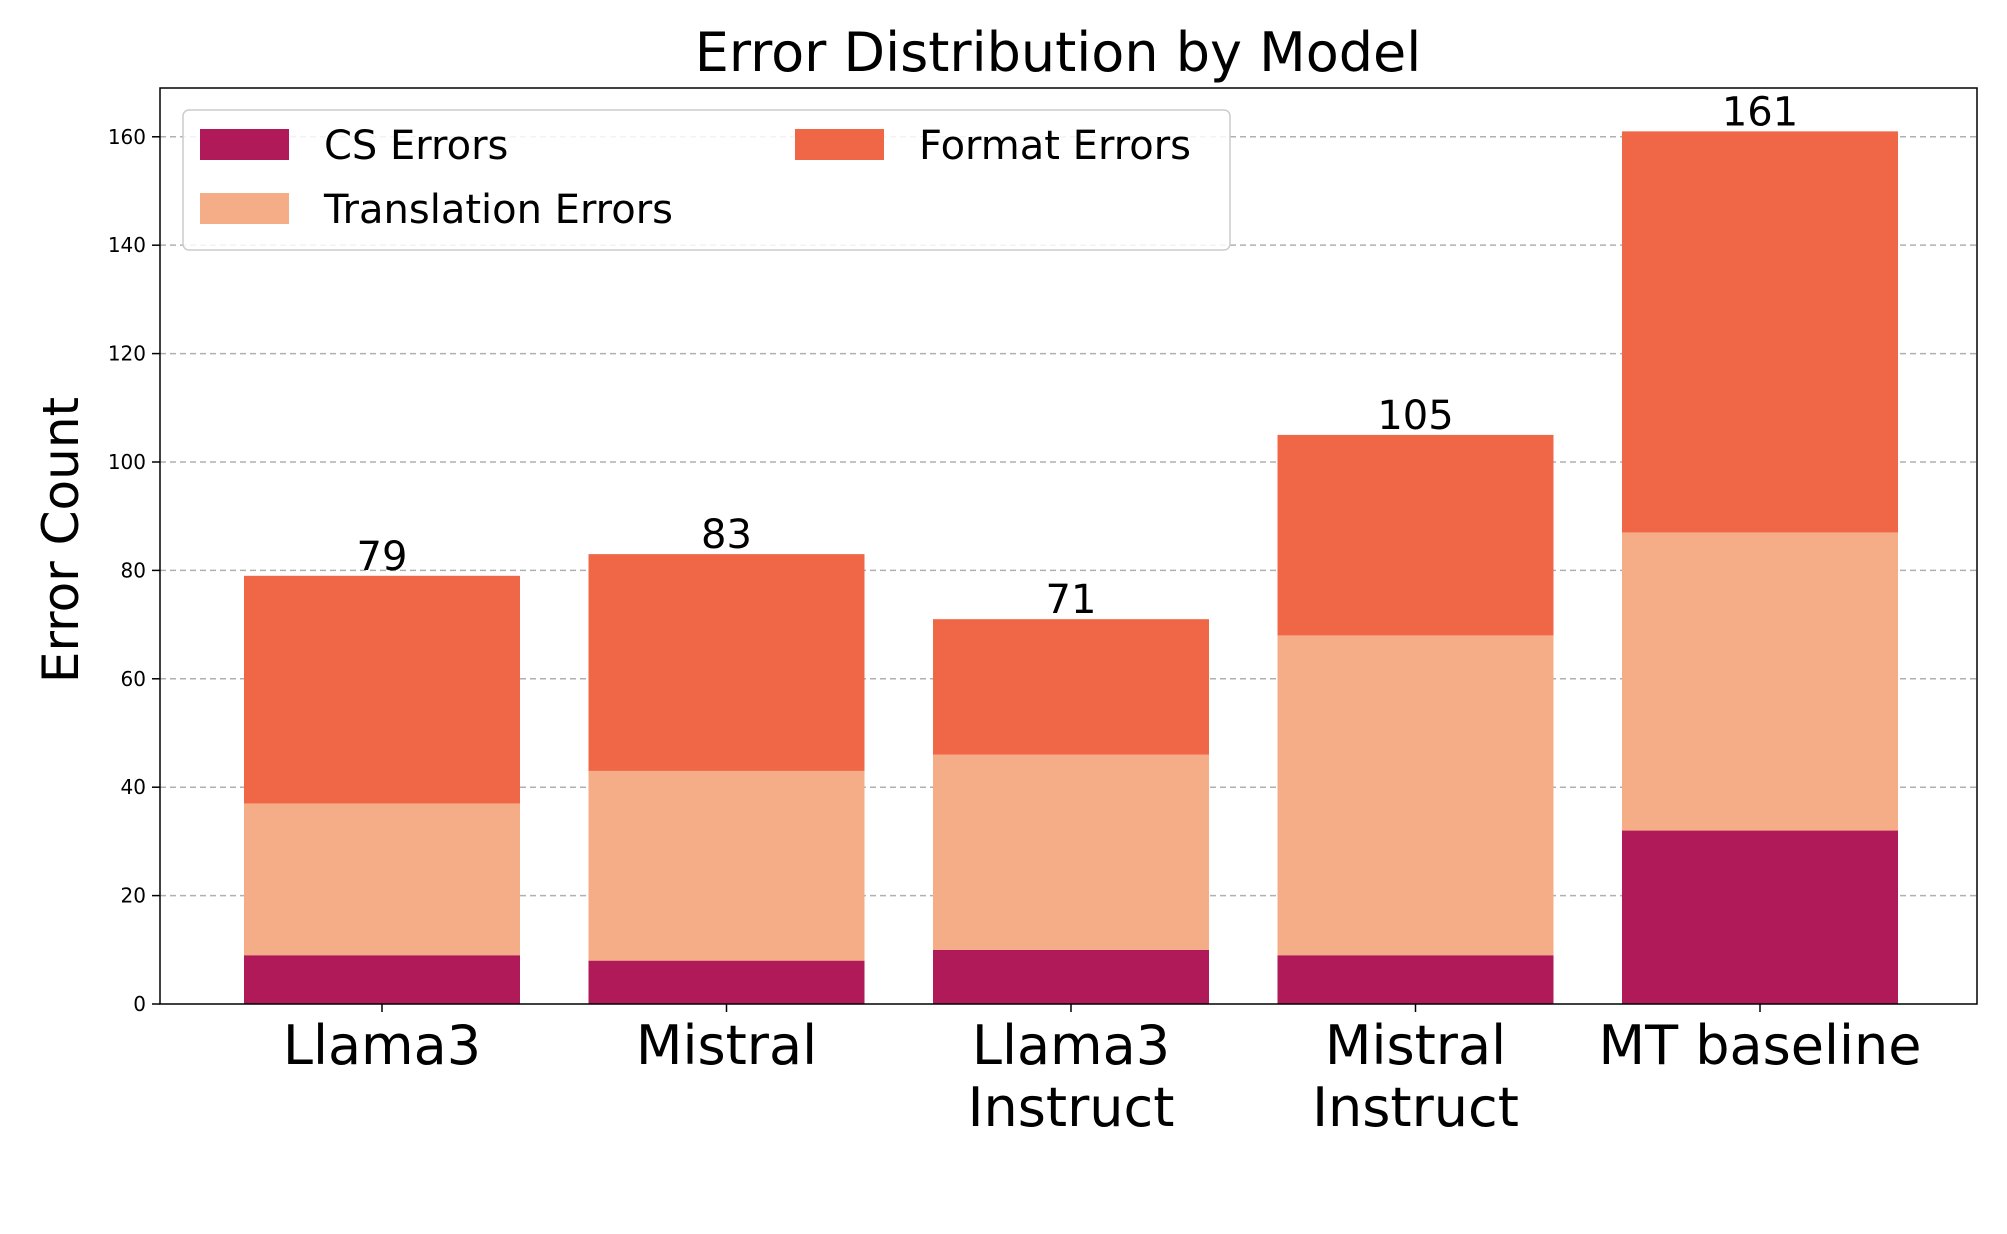 The width and height of the screenshot is (2007, 1234). What do you see at coordinates (1415, 1045) in the screenshot?
I see `x-tick-label-3-0: Mistral` at bounding box center [1415, 1045].